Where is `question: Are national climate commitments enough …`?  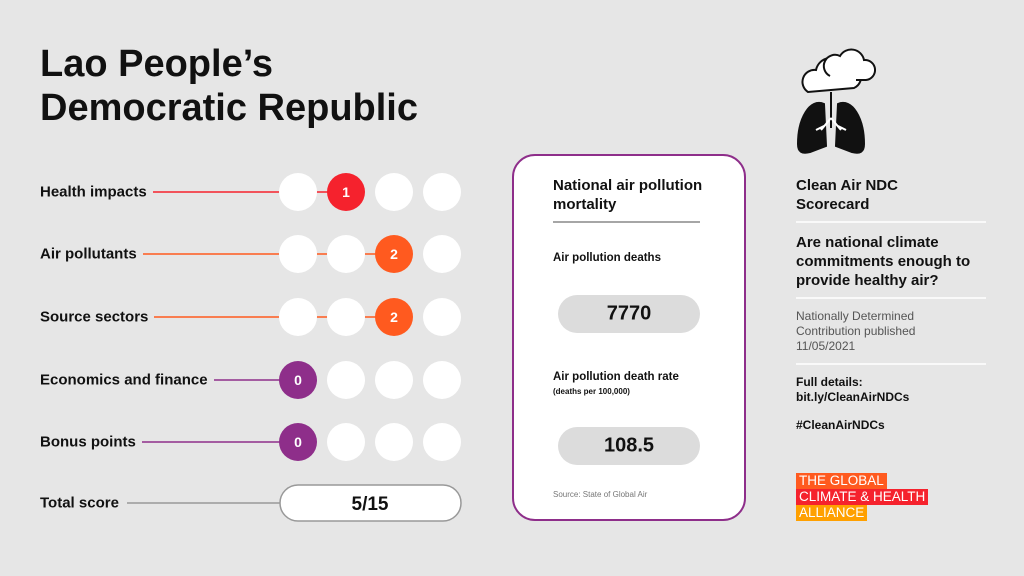
question: Are national climate commitments enough … is located at coordinates (883, 261).